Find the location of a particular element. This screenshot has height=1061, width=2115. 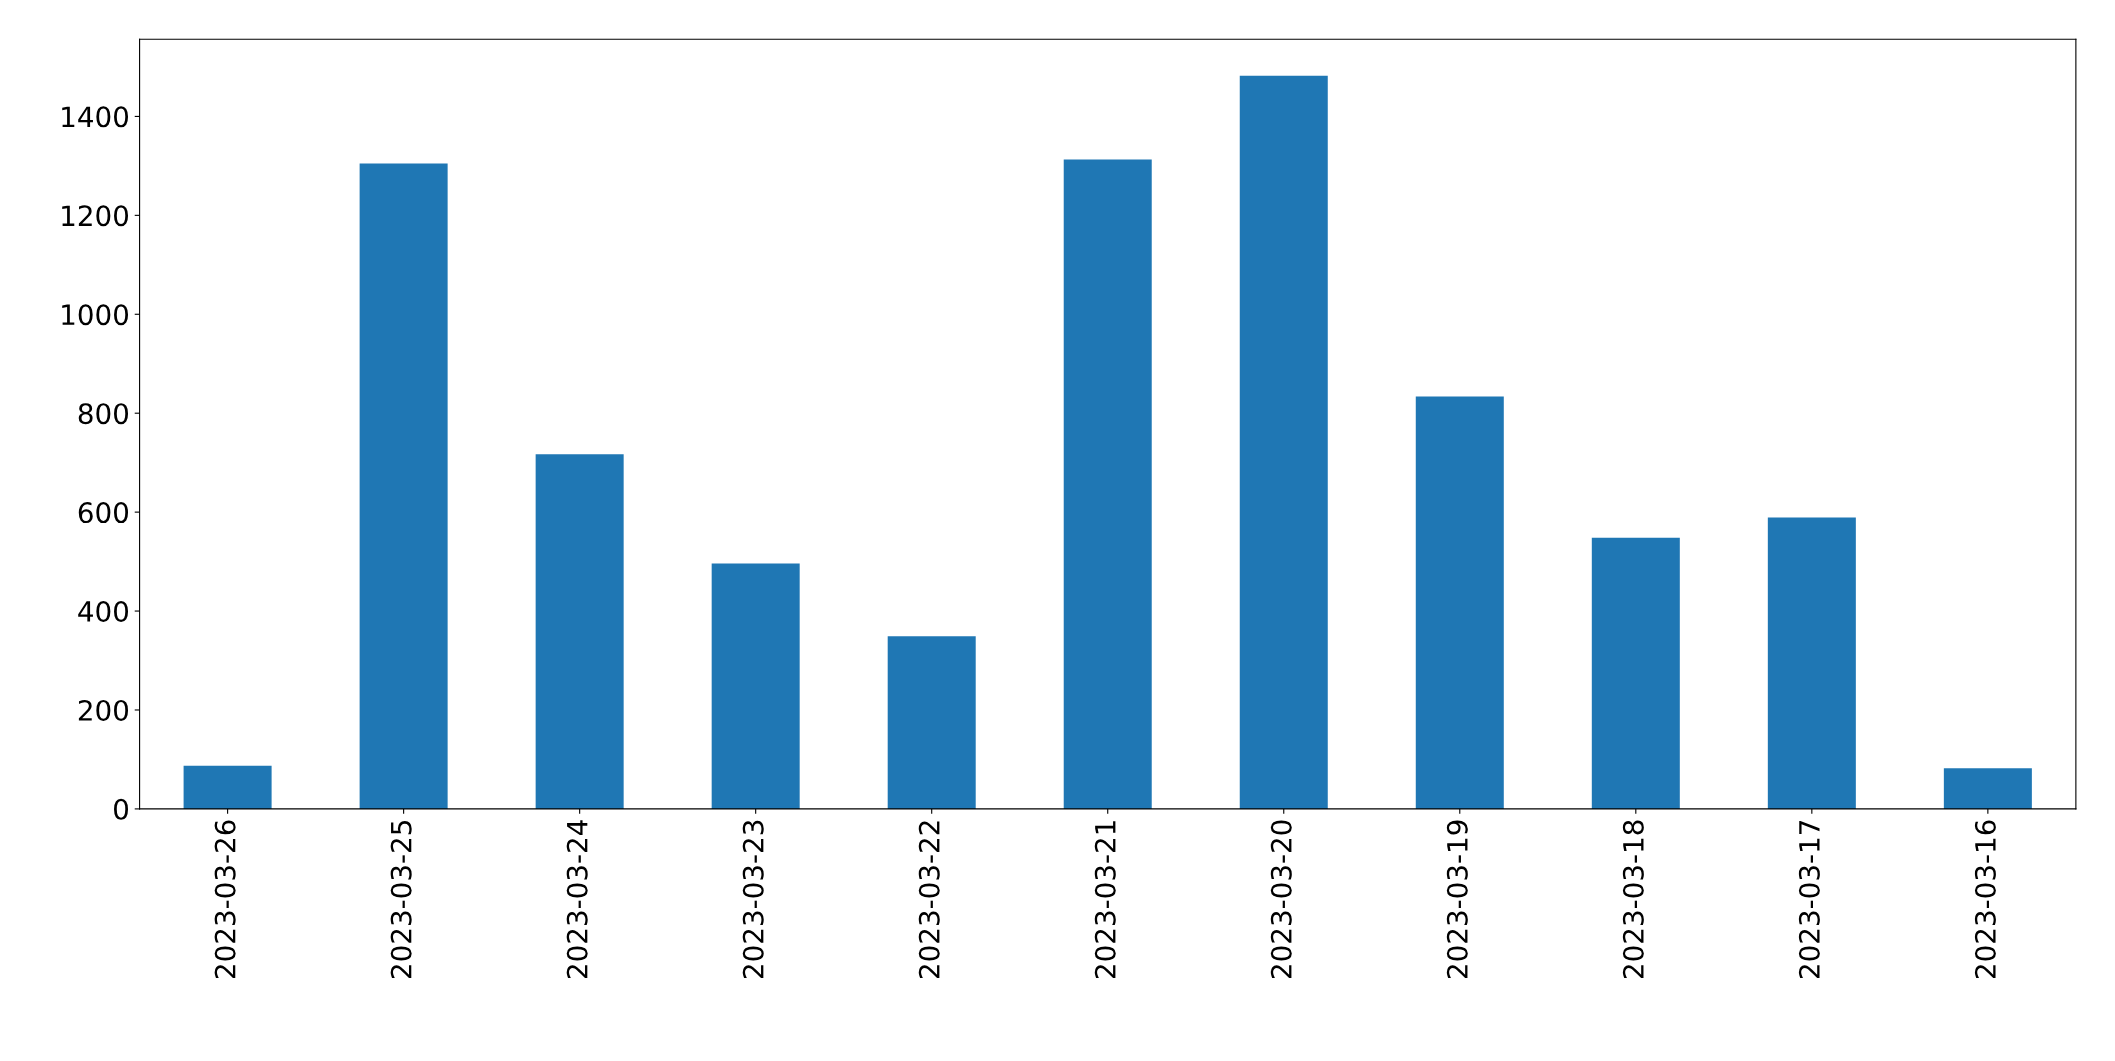

x-tick-label: 2023-03-16 is located at coordinates (1985, 899).